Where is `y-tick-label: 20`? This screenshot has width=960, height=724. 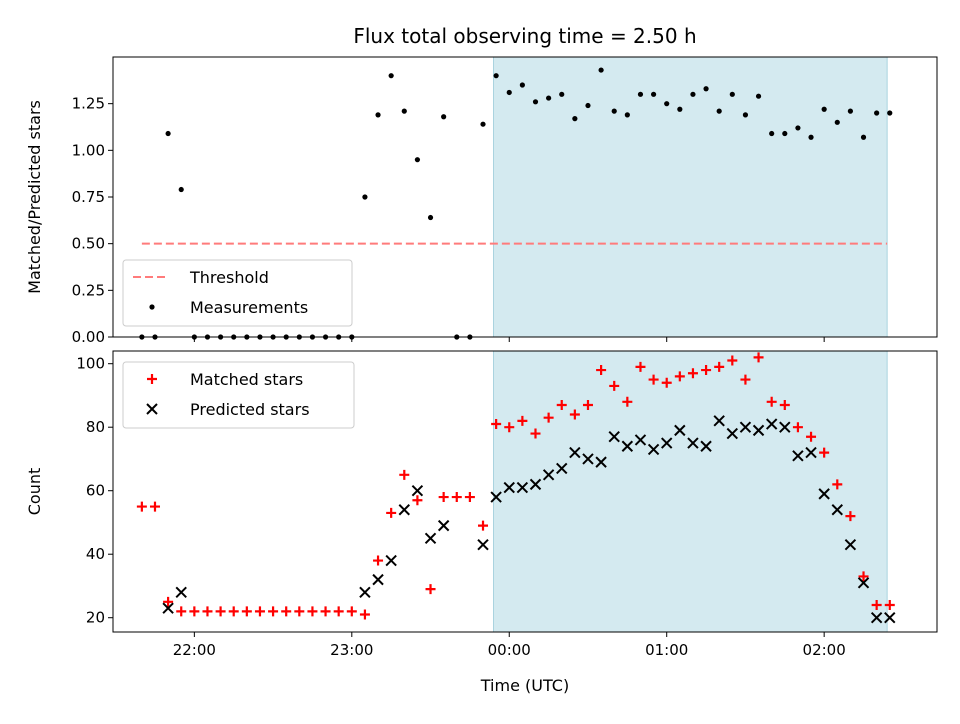
y-tick-label: 20 is located at coordinates (95, 618).